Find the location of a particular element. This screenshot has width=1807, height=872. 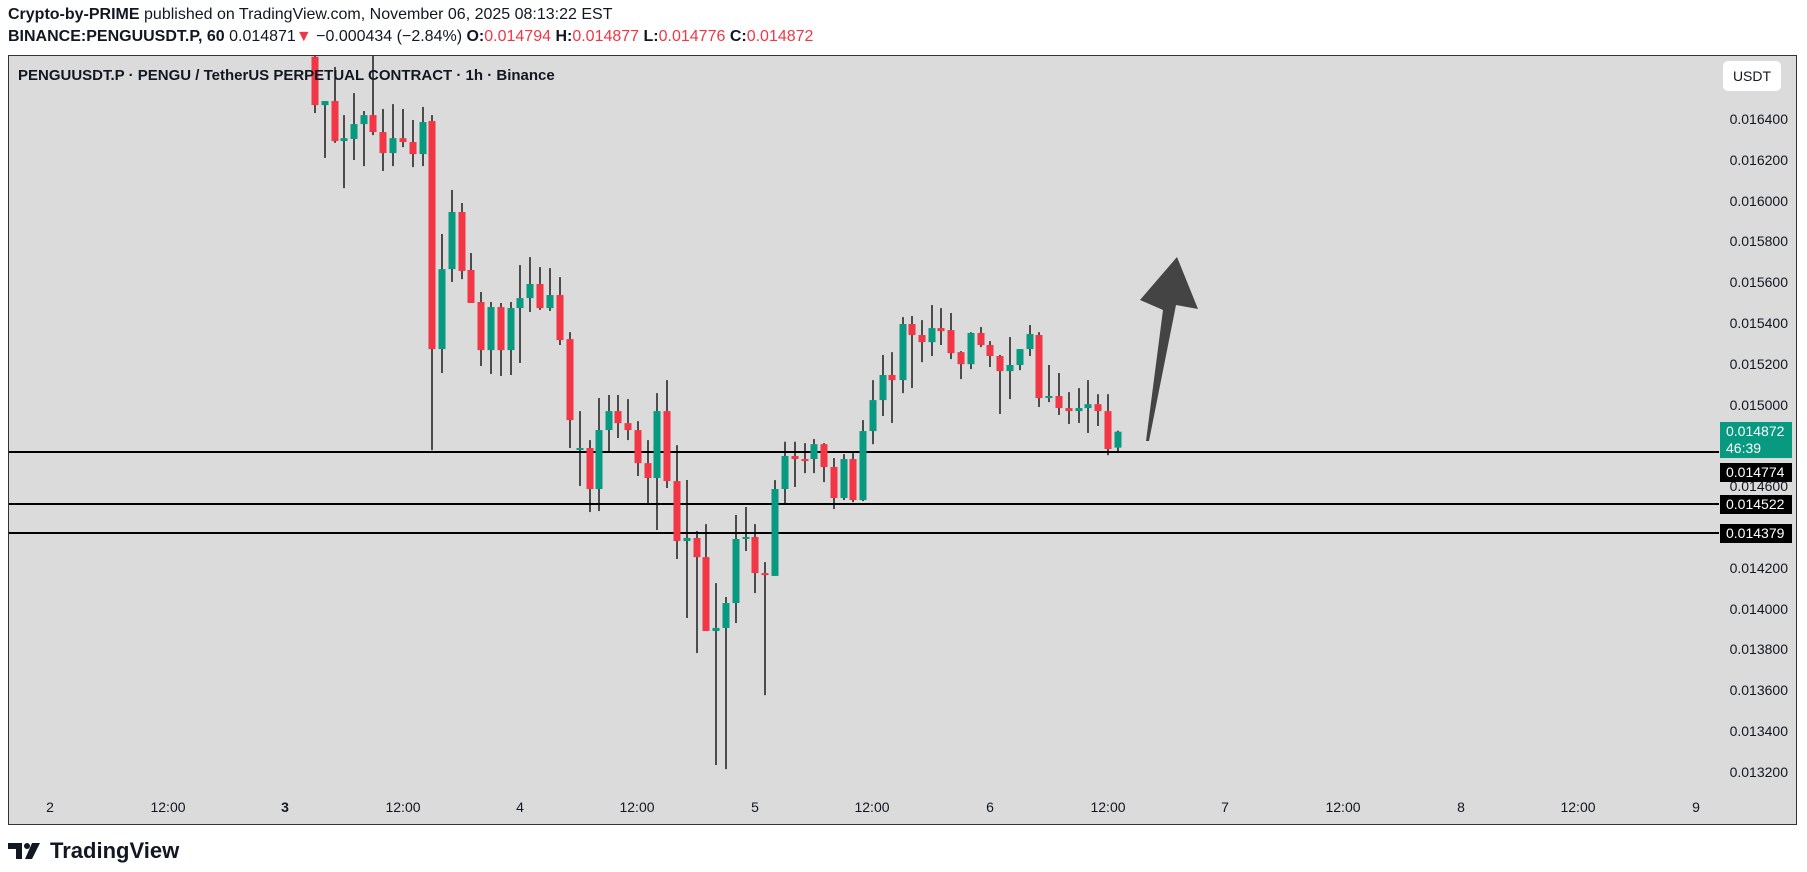

price-tick-label: 0.015000 is located at coordinates (1758, 404).